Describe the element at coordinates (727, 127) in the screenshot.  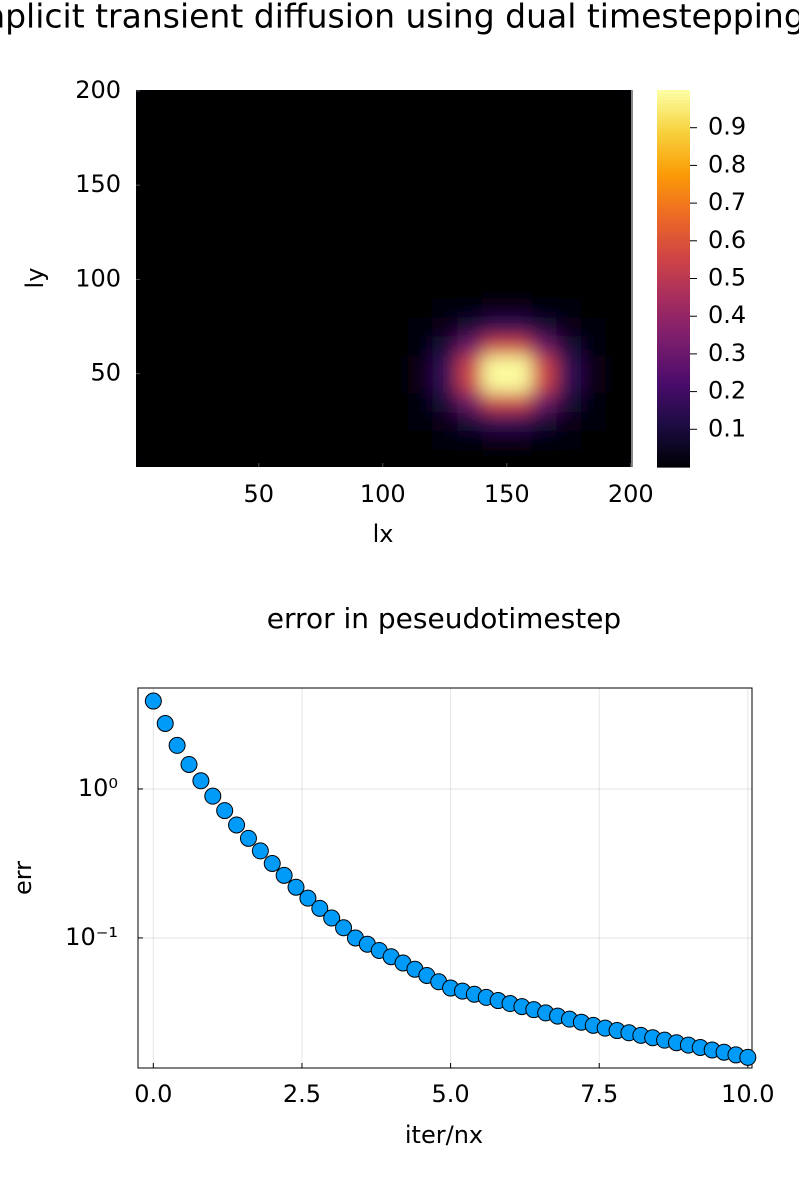
I see `colorbar-tick-label: 0.9` at that location.